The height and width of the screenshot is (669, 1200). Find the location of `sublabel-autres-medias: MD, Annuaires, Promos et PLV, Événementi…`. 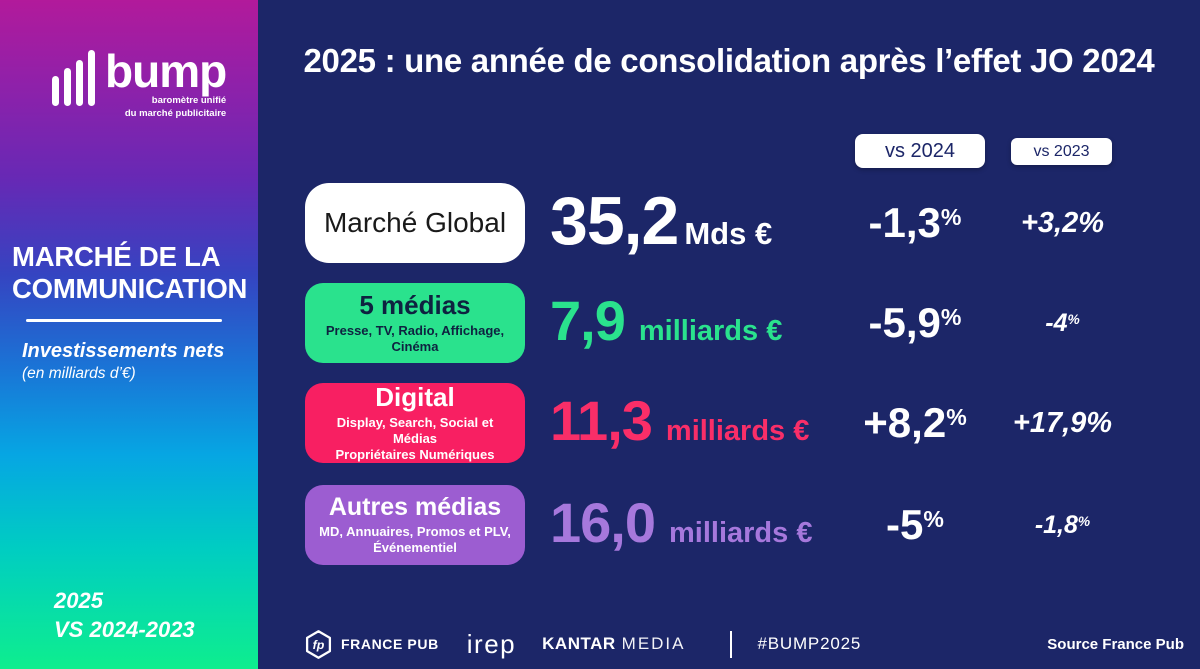

sublabel-autres-medias: MD, Annuaires, Promos et PLV, Événementi… is located at coordinates (415, 540).